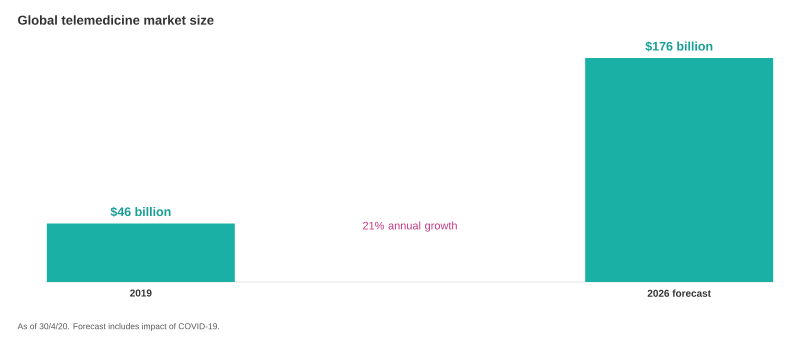  Describe the element at coordinates (118, 327) in the screenshot. I see `text: As of 30/4/20. Forecast includes impact of COVID-19.` at that location.